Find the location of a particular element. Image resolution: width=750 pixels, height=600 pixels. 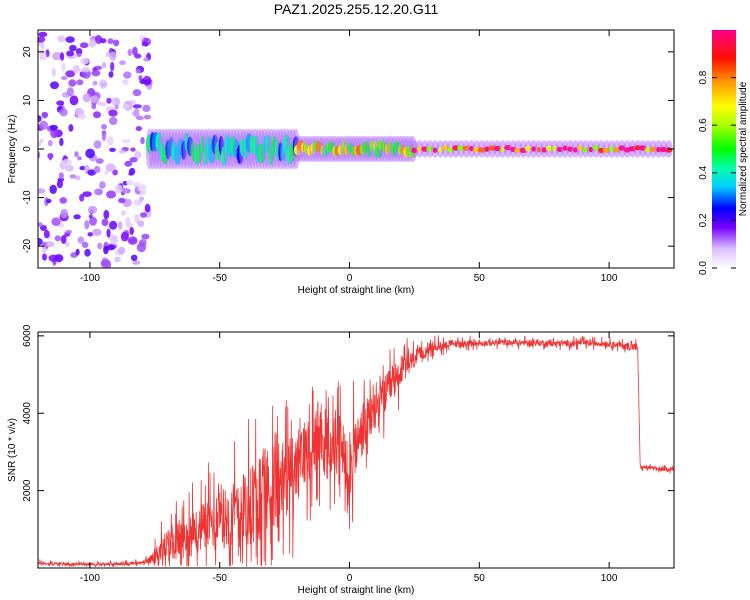

y-tick-label: 10 is located at coordinates (27, 100).